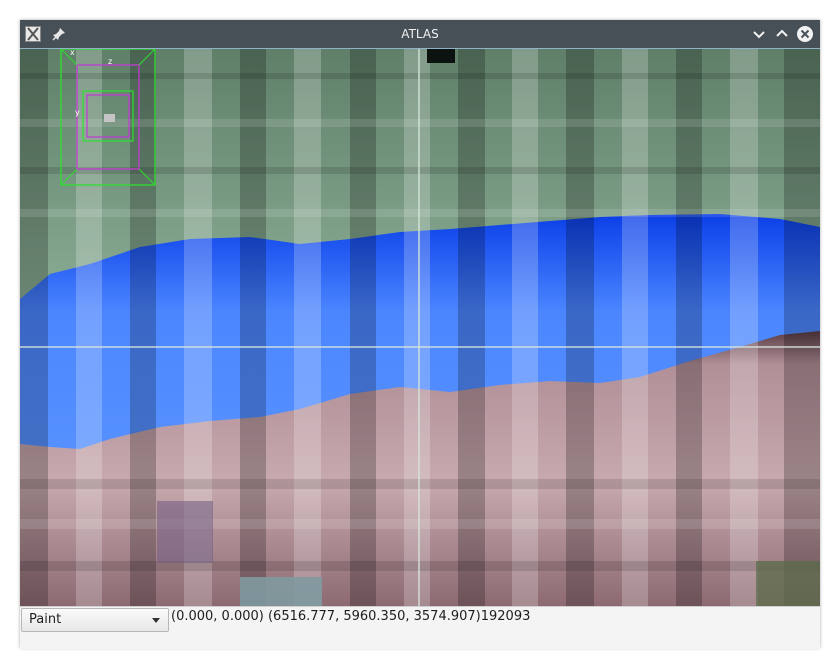 Image resolution: width=840 pixels, height=669 pixels. I want to click on window-title: ATLAS, so click(420, 34).